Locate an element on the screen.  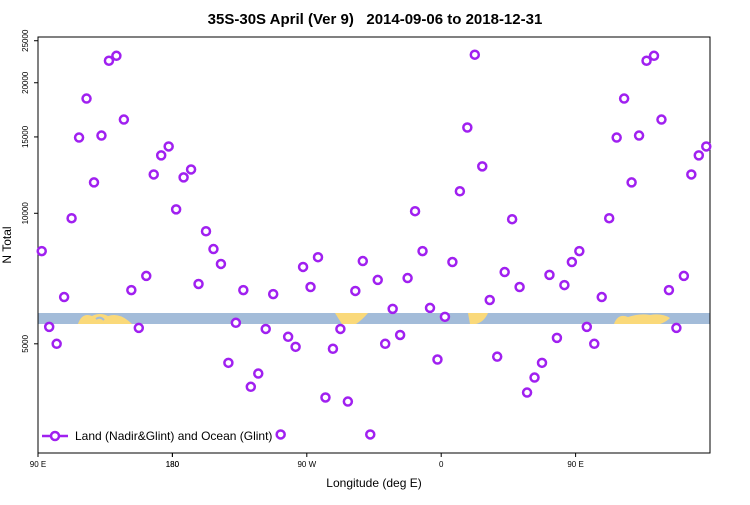
x-tick-label: 0 is located at coordinates (441, 464).